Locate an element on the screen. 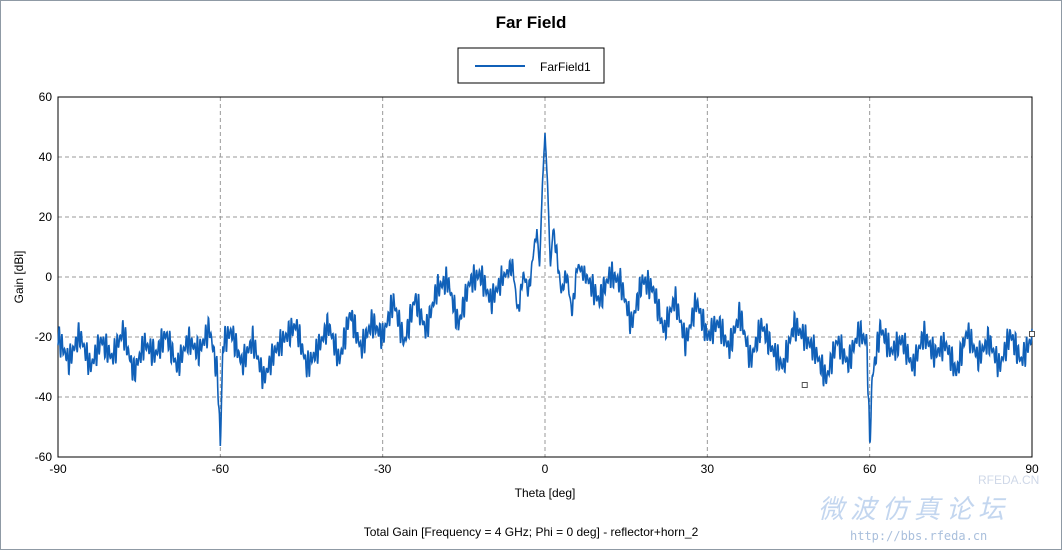  watermark-url: http://bbs.rfeda.cn is located at coordinates (918, 536).